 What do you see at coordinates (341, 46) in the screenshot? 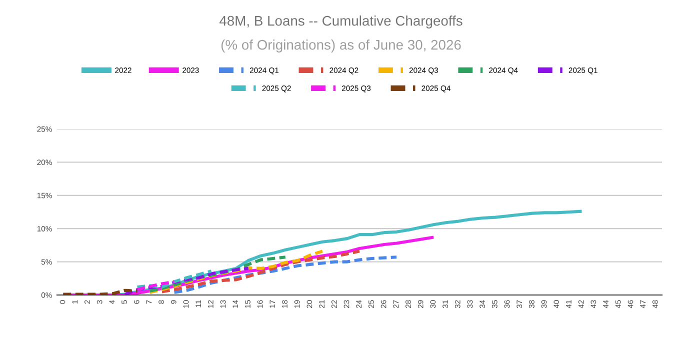
I see `chart-subtitle: (% of Originations) as of June 30, 2026` at bounding box center [341, 46].